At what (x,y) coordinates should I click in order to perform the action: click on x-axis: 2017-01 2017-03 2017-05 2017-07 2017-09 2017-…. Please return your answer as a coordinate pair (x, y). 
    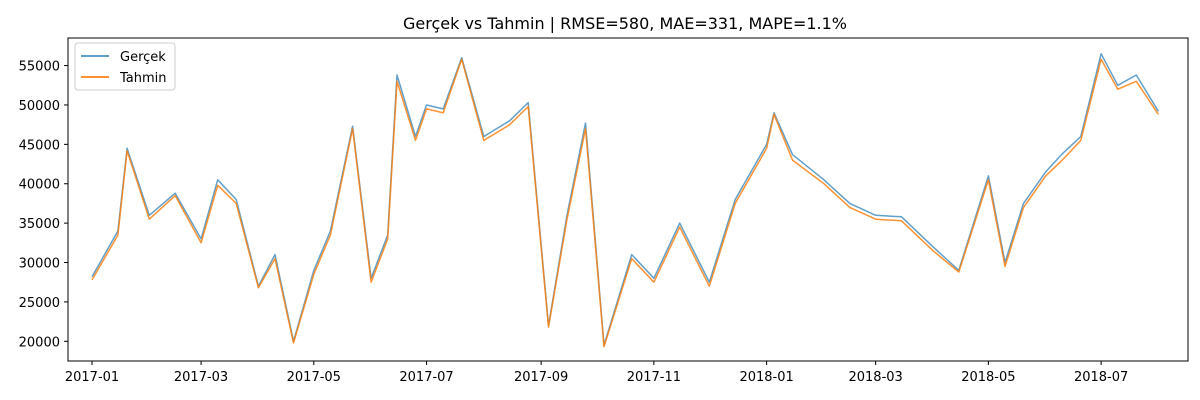
    Looking at the image, I should click on (596, 373).